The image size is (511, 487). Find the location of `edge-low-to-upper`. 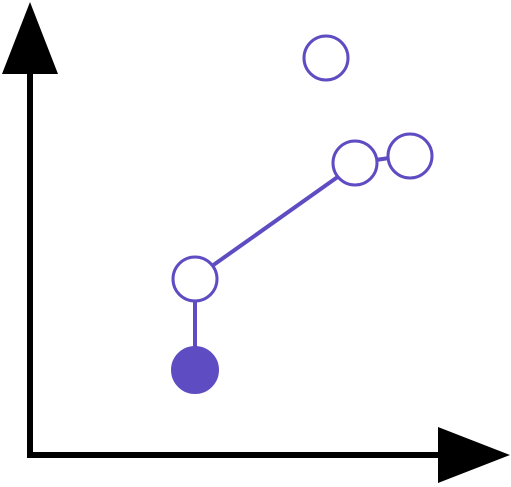

edge-low-to-upper is located at coordinates (275, 221).